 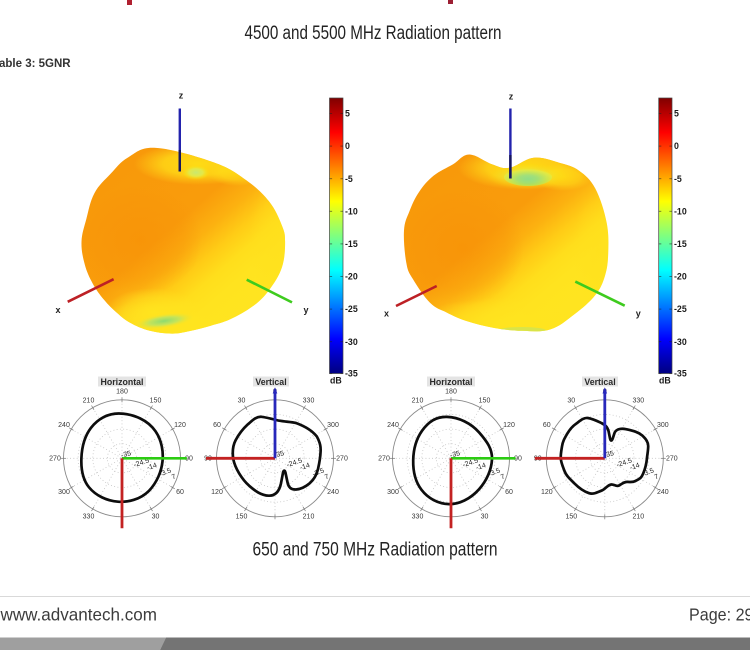 What do you see at coordinates (373, 33) in the screenshot?
I see `svg-text:4500 and 5500 MHz Radiation pa: 4500 and 5500 MHz Radiation pattern` at bounding box center [373, 33].